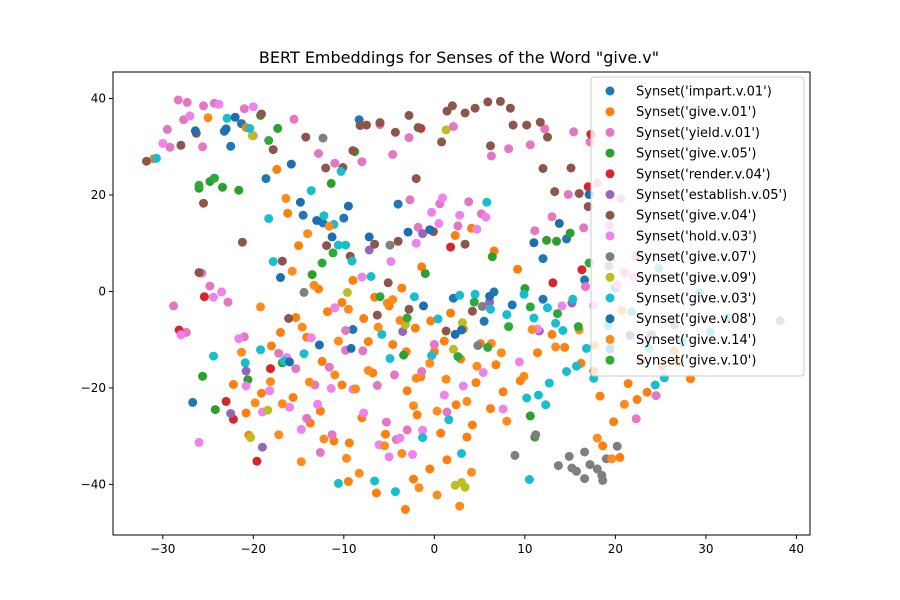  Describe the element at coordinates (615, 549) in the screenshot. I see `x-tick-label: 20` at that location.